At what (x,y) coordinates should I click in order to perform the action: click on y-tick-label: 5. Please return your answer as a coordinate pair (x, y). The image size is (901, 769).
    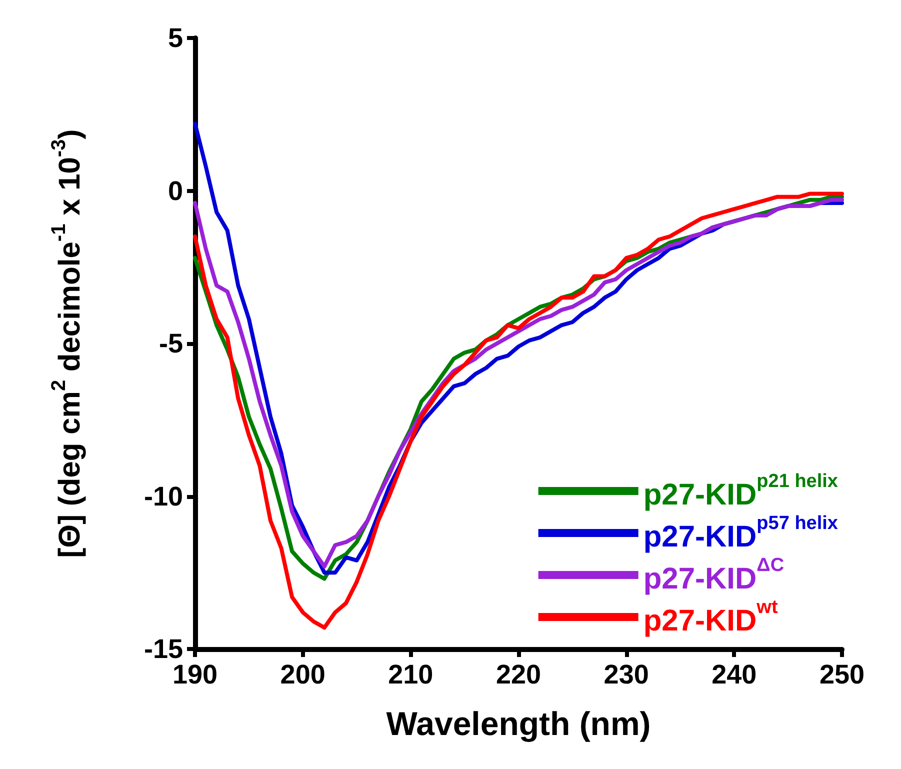
    Looking at the image, I should click on (175, 38).